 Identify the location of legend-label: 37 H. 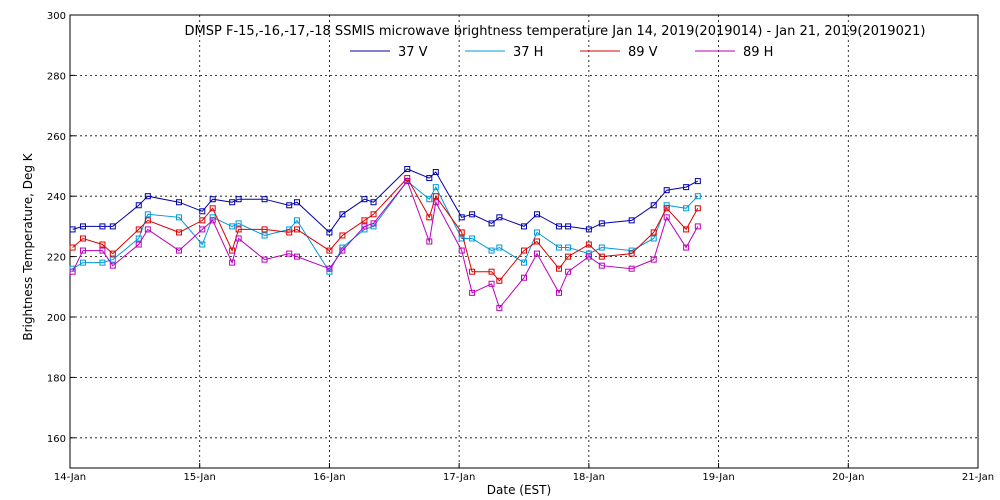
(528, 52).